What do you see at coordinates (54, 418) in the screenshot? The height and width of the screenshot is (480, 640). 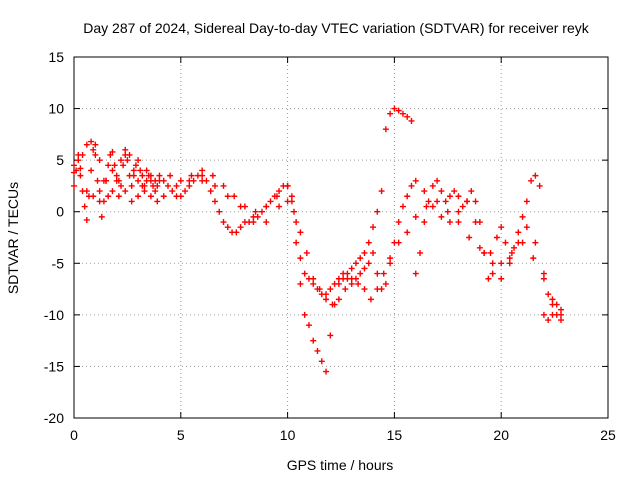 I see `y-tick-label: -20` at bounding box center [54, 418].